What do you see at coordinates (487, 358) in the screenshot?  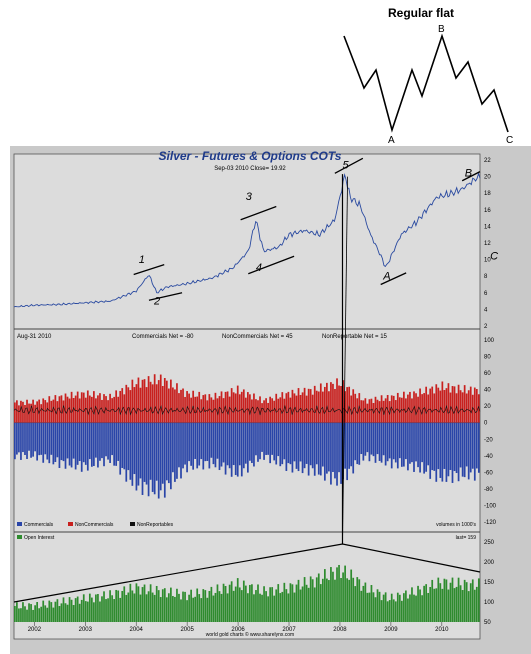 I see `net-tick-label: 80` at bounding box center [487, 358].